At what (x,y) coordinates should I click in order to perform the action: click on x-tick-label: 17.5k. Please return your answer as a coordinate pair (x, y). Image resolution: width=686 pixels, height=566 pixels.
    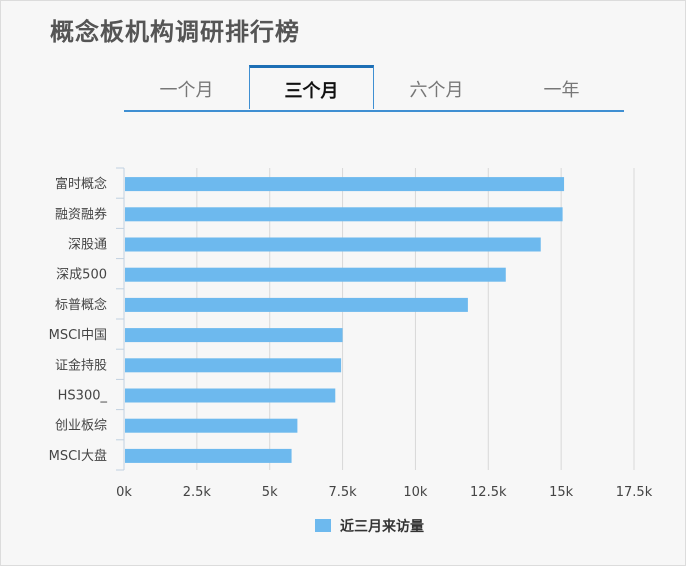
    Looking at the image, I should click on (634, 492).